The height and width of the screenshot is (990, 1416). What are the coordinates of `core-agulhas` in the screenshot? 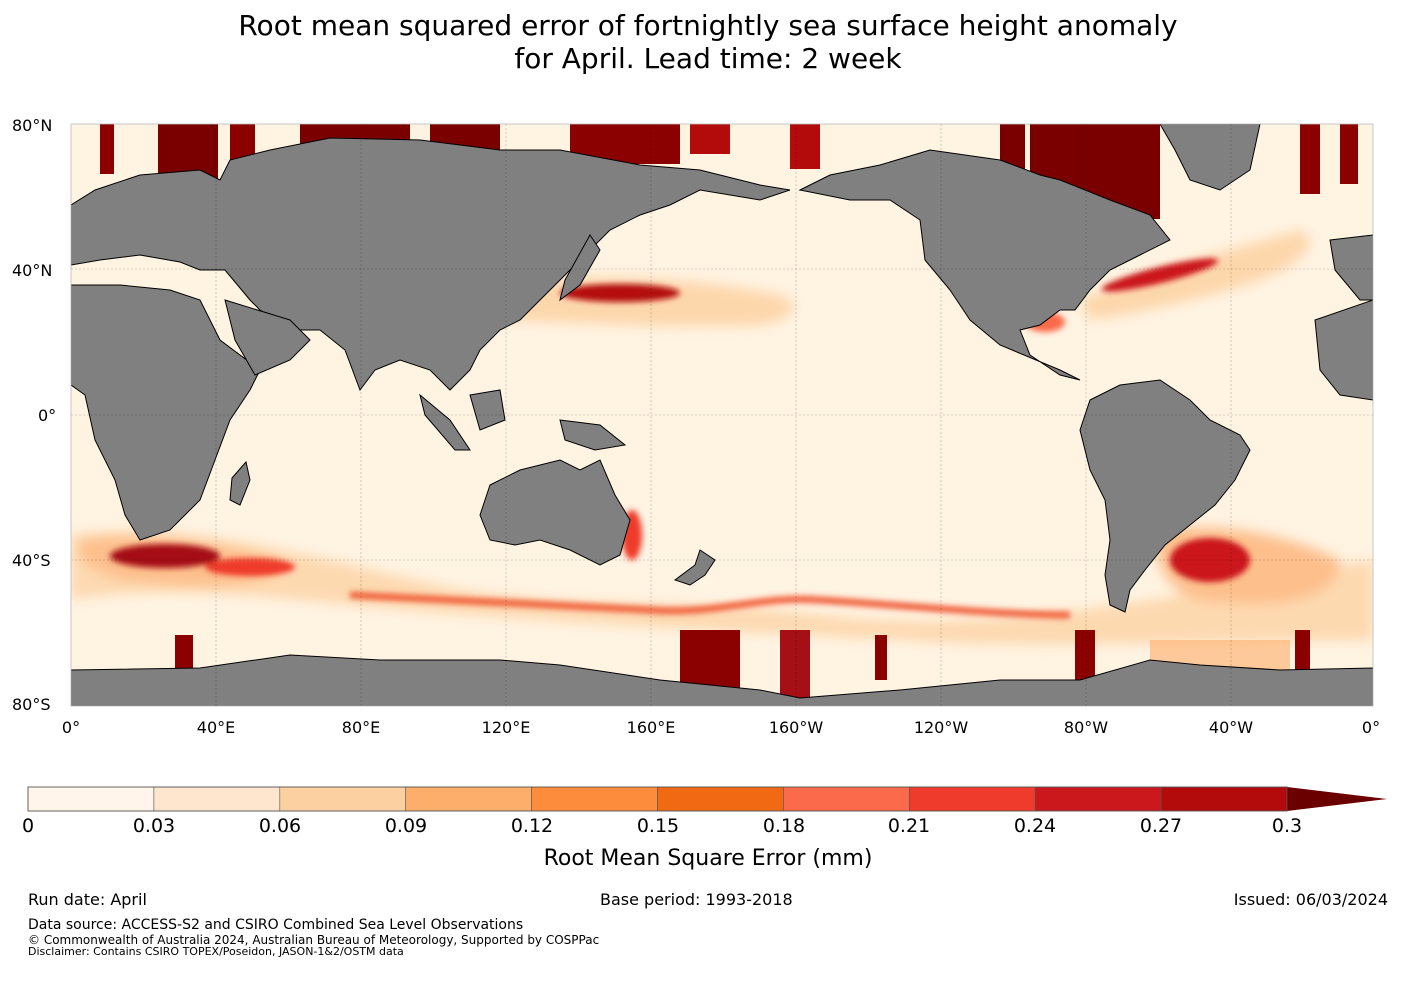 It's located at (165, 556).